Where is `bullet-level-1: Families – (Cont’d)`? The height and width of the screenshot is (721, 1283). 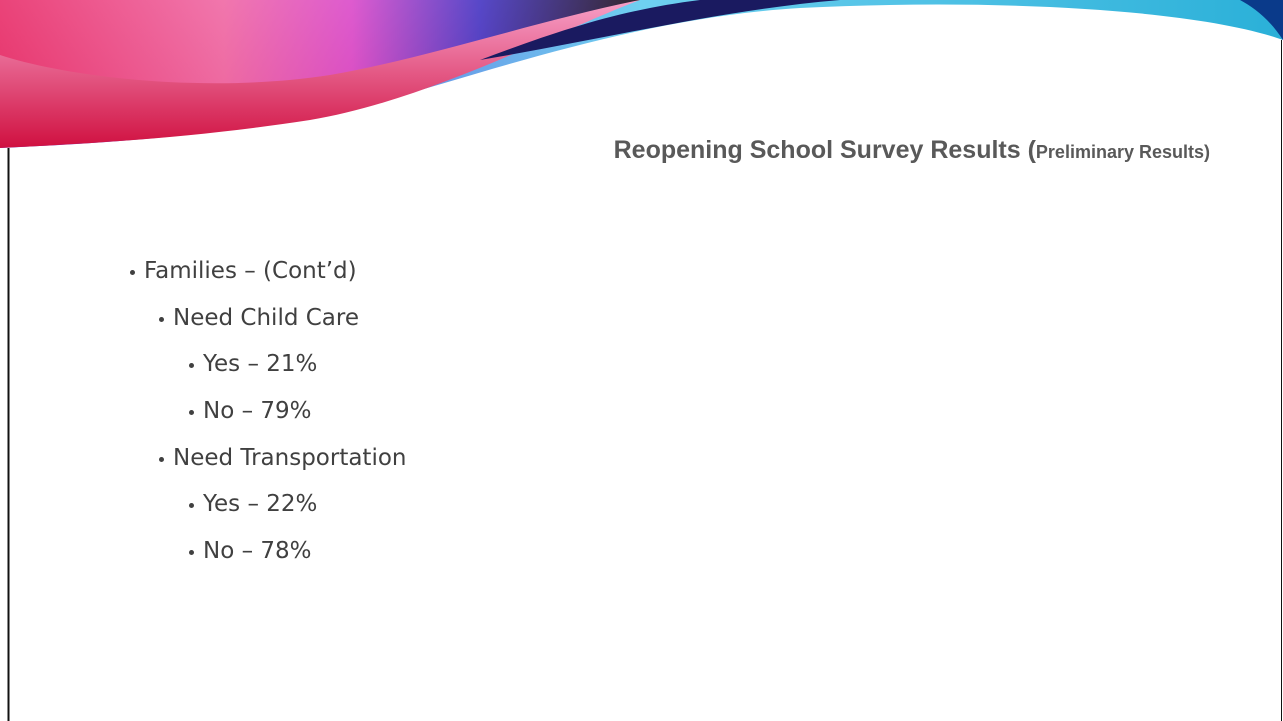
bullet-level-1: Families – (Cont’d) is located at coordinates (268, 271).